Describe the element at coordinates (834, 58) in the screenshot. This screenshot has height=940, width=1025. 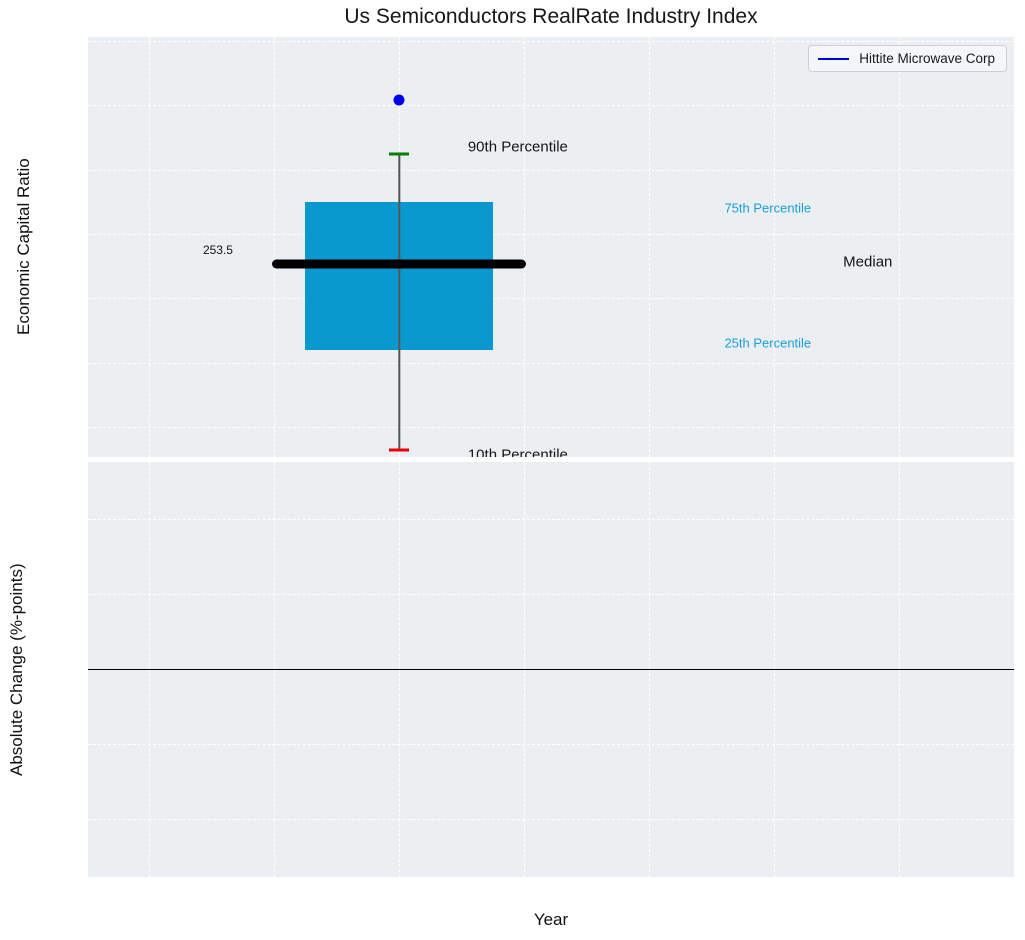
I see `legend-line-sample` at that location.